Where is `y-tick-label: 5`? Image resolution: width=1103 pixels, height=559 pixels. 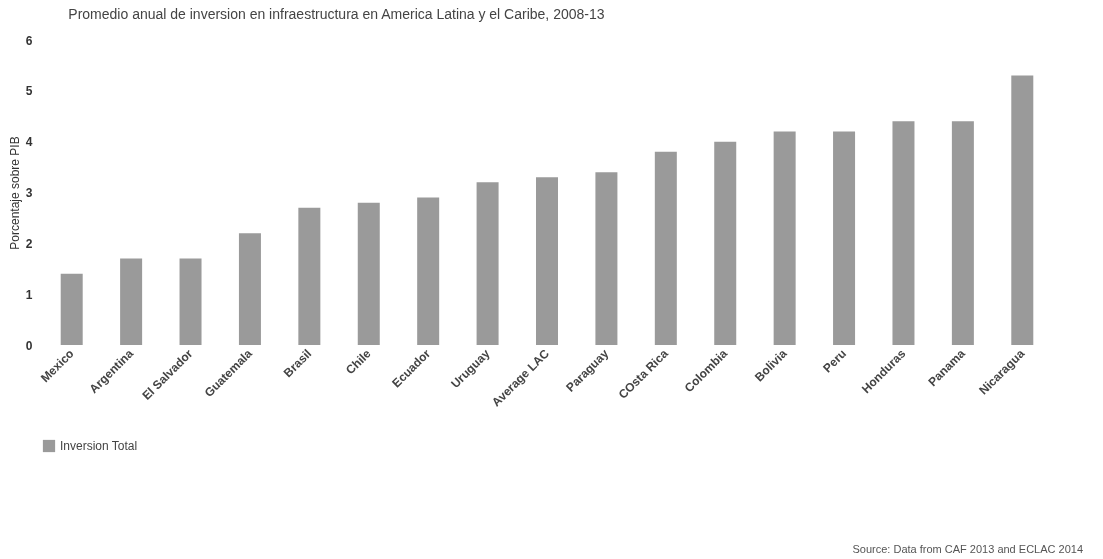 y-tick-label: 5 is located at coordinates (29, 91).